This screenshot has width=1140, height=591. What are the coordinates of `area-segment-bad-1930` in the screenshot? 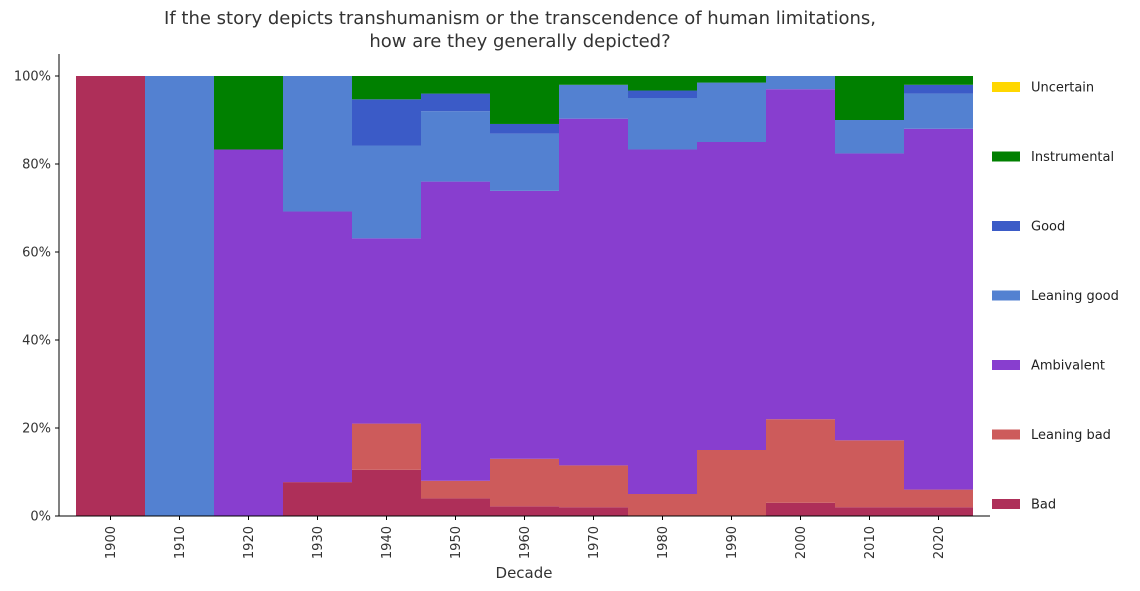 It's located at (317, 499).